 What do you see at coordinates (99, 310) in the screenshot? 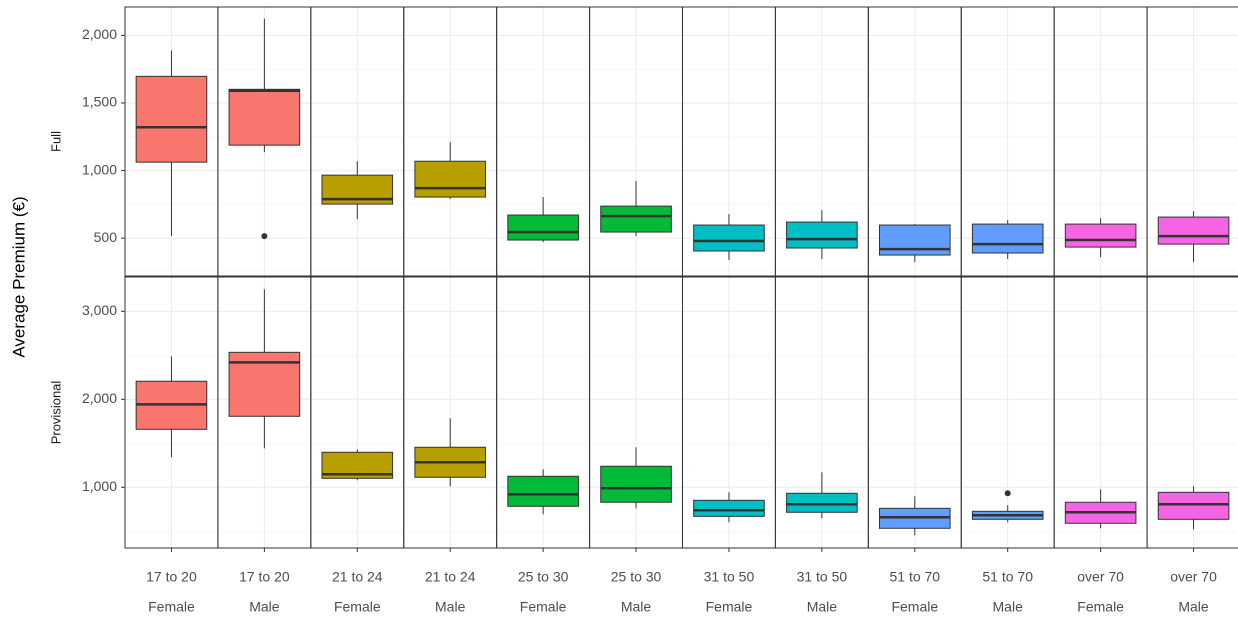
I see `y-tick-label: 3,000` at bounding box center [99, 310].